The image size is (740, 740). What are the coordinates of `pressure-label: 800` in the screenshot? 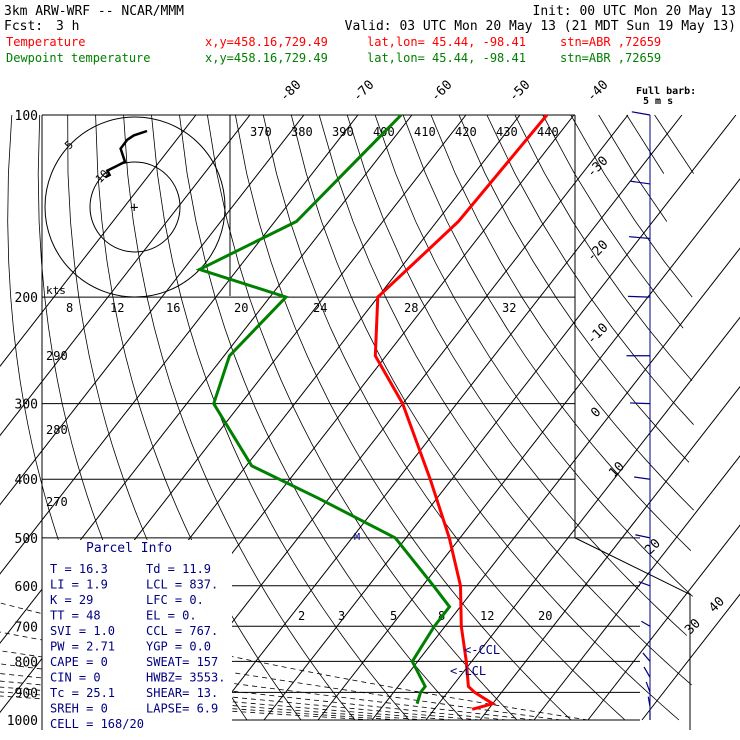 It's located at (26, 662).